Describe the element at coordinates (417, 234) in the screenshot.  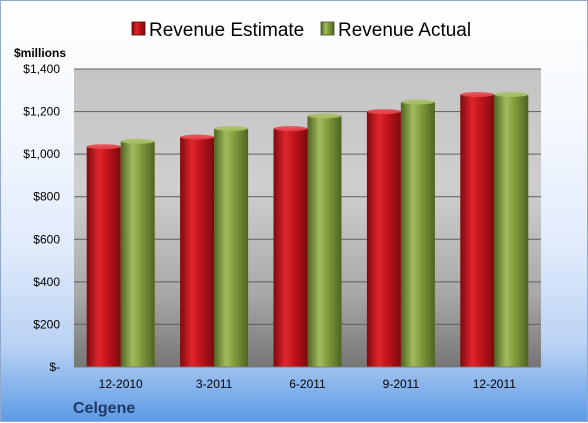
I see `bar-actual-9-2011` at that location.